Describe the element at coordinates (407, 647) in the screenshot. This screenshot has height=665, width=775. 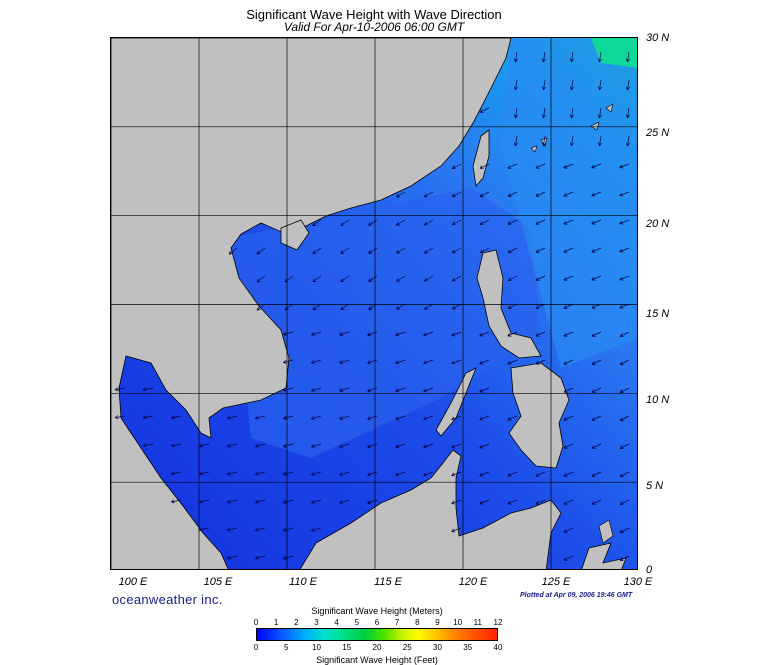
I see `colorbar-tick-ft-25: 25` at that location.